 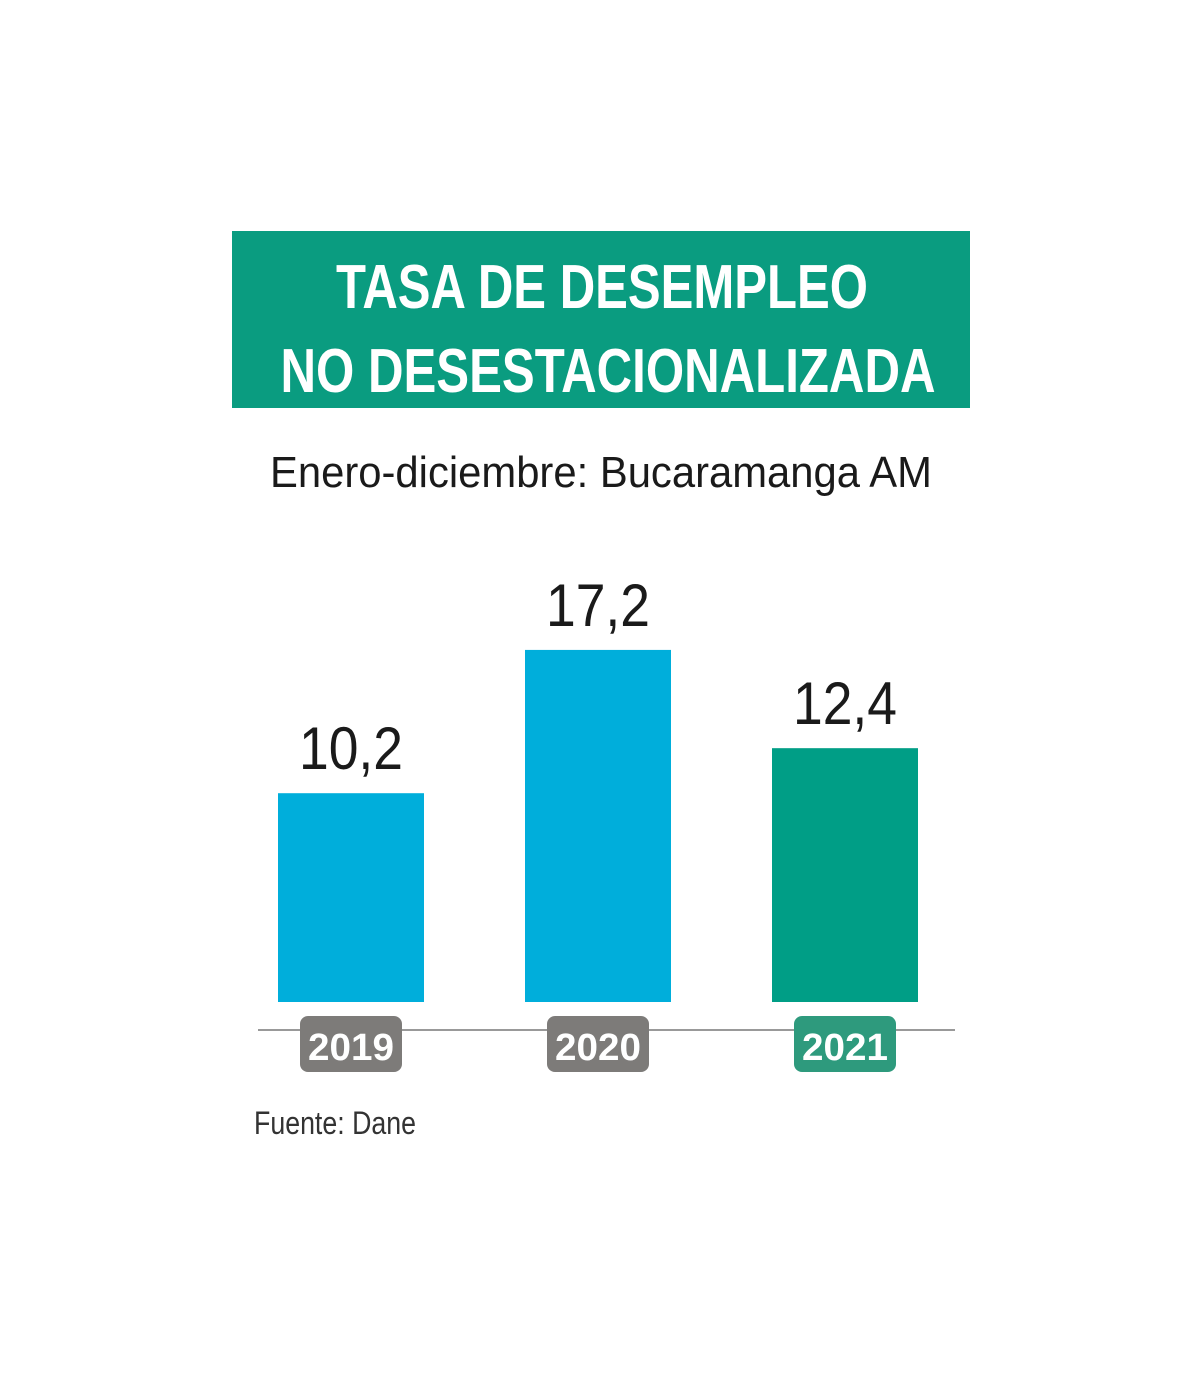 I want to click on chart-title: TASA DE DESEMPLEO, so click(x=602, y=287).